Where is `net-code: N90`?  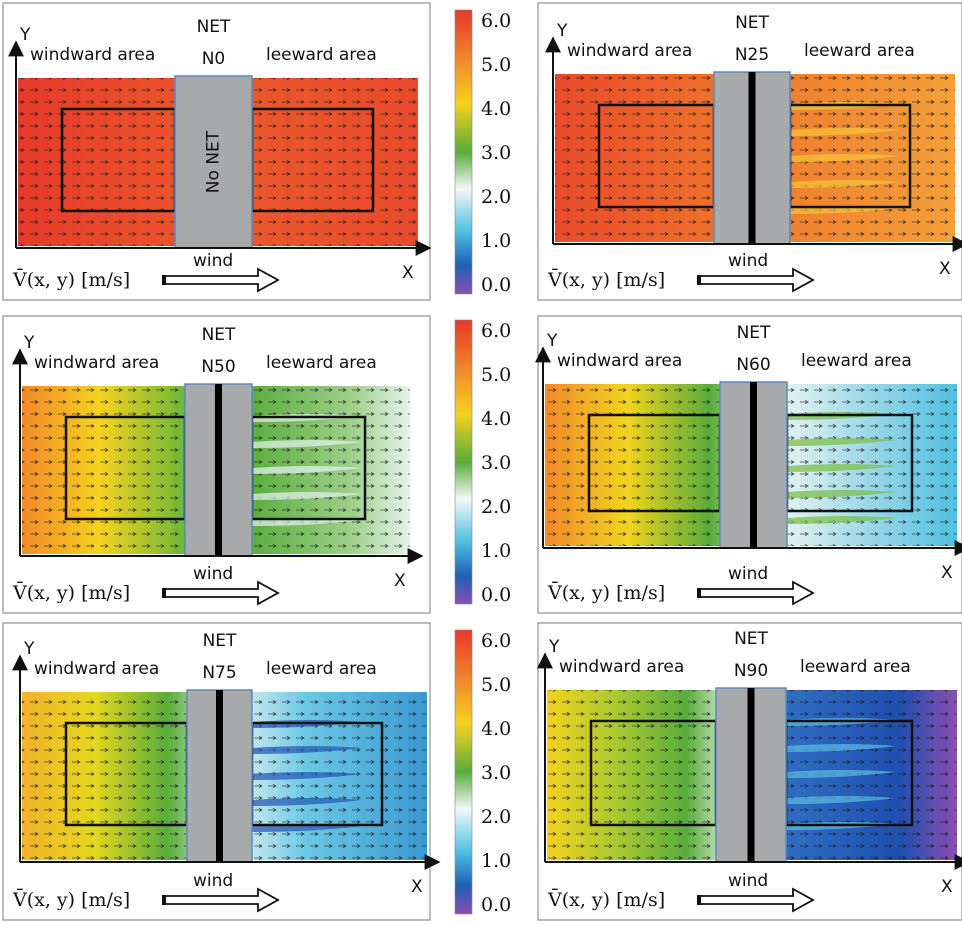 net-code: N90 is located at coordinates (751, 671).